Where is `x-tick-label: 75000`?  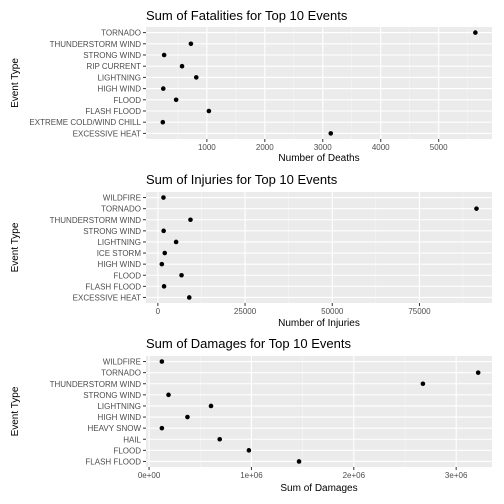
x-tick-label: 75000 is located at coordinates (419, 311).